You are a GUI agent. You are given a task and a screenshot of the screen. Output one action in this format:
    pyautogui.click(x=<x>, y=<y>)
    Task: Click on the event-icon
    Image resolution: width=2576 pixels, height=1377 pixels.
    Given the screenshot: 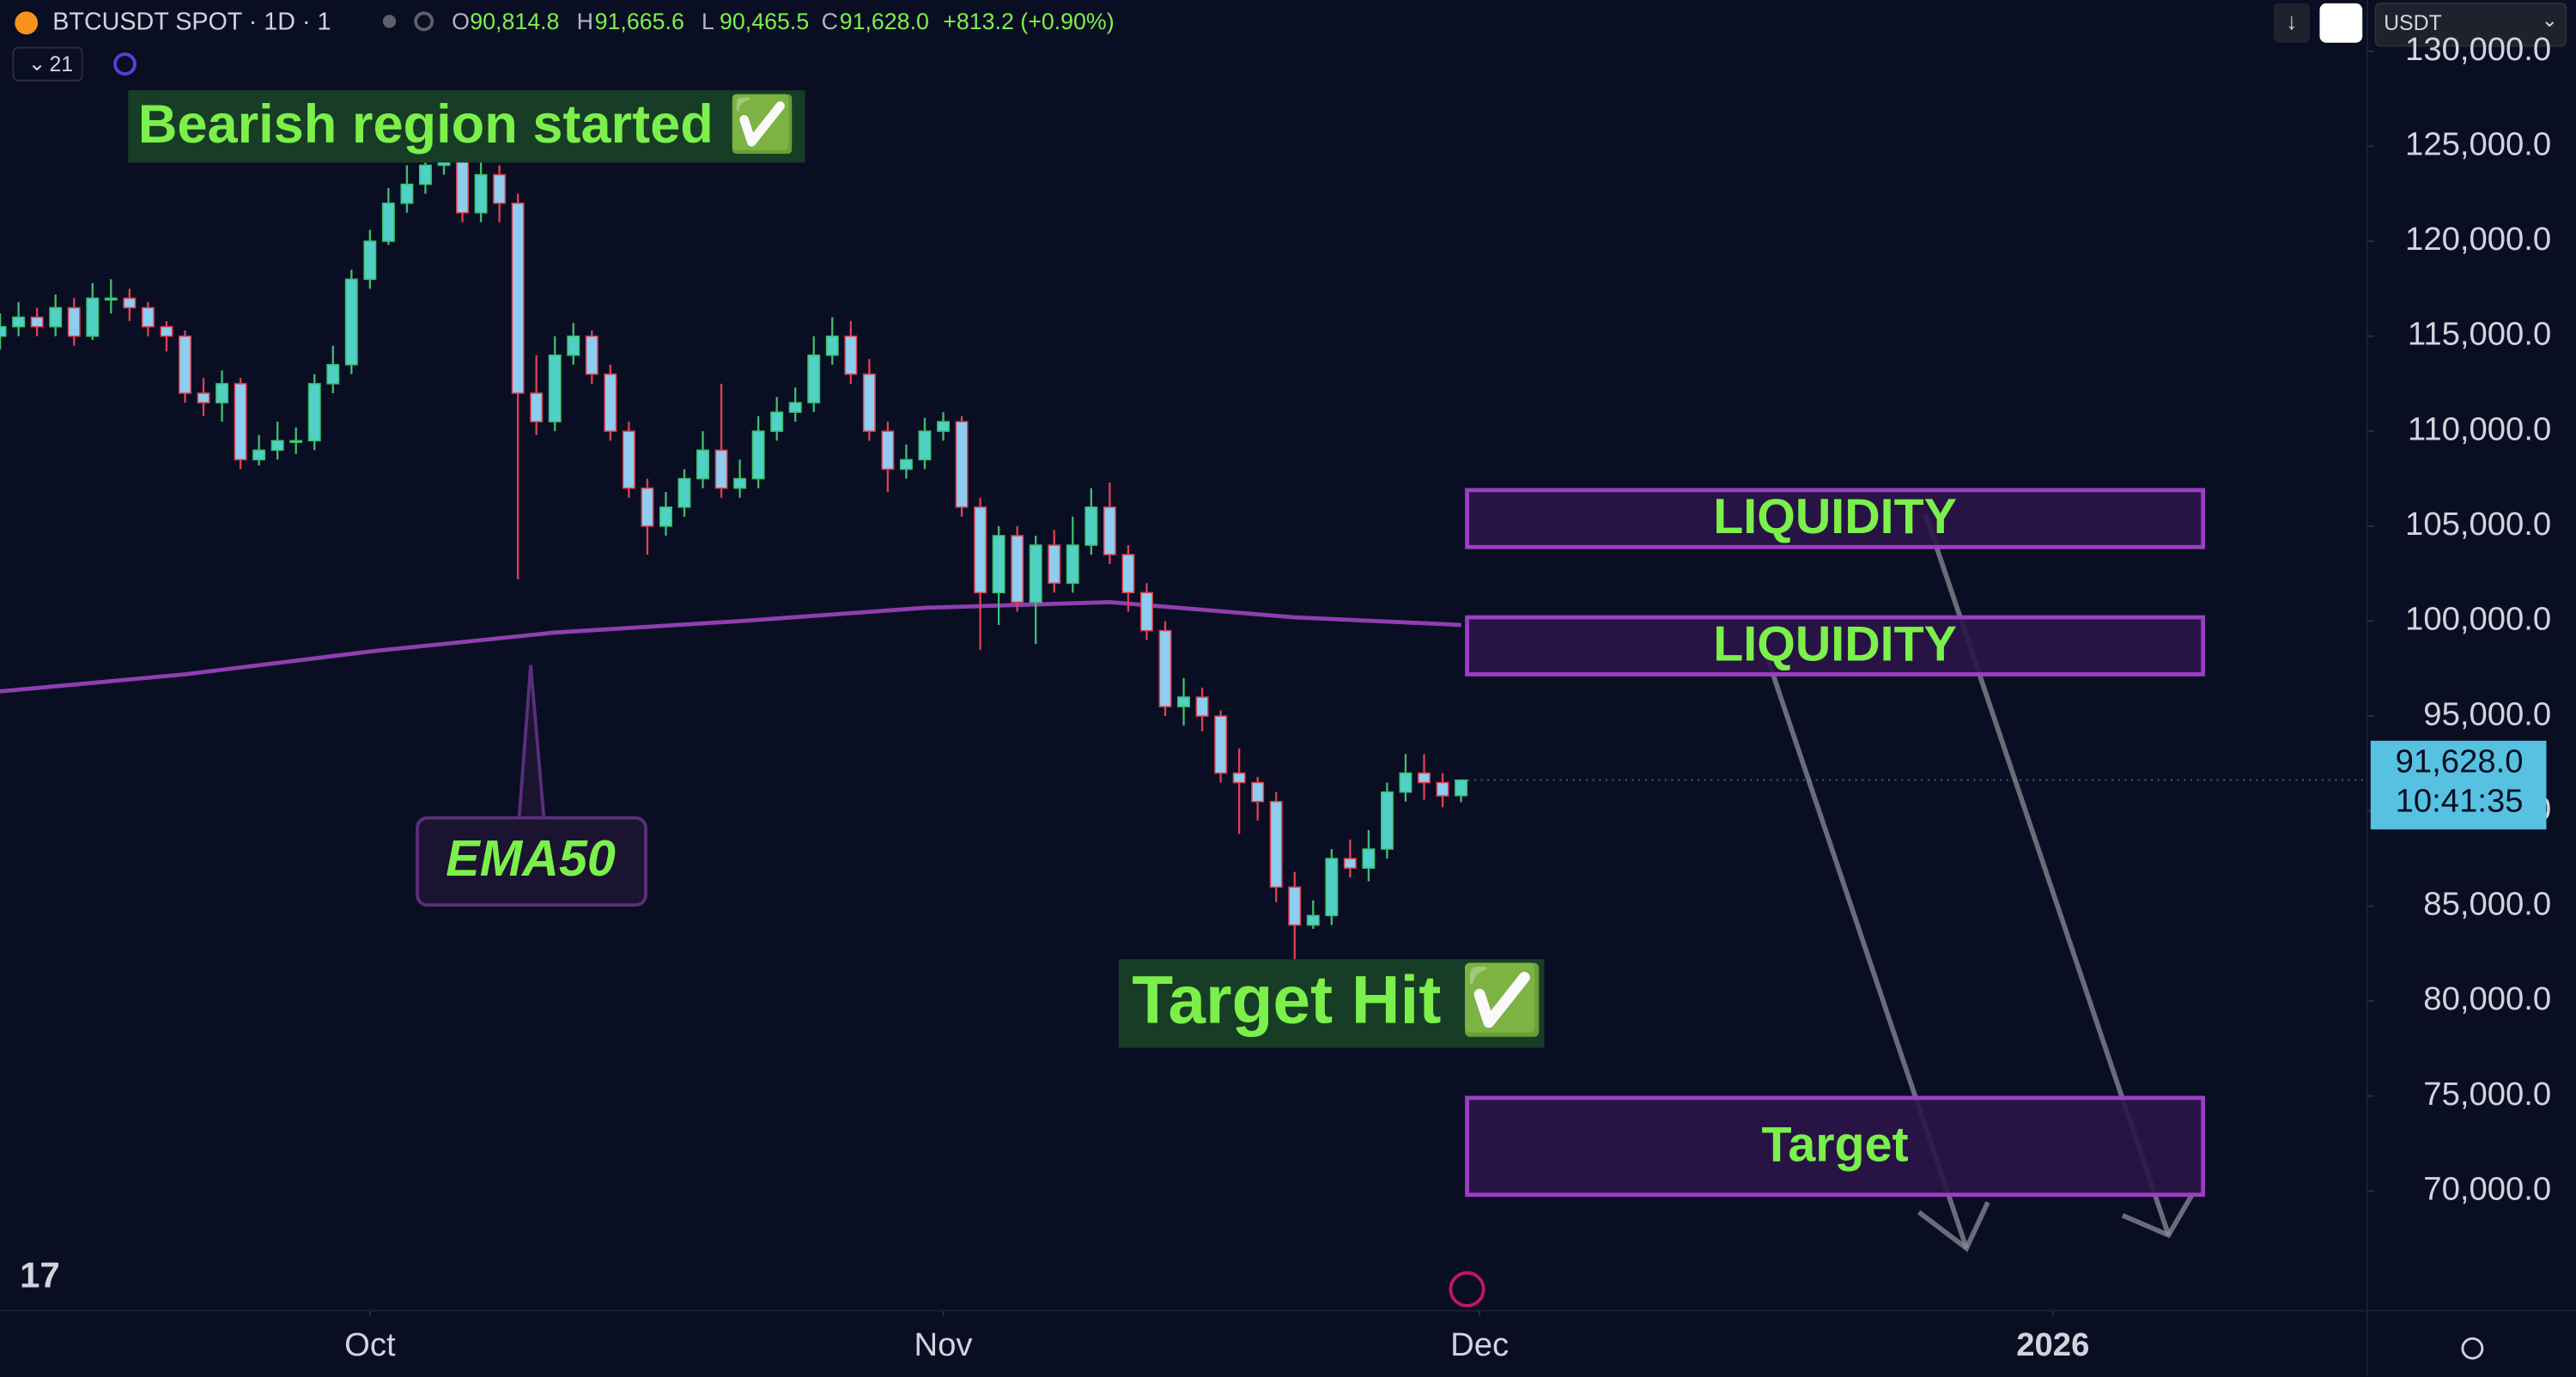 What is the action you would take?
    pyautogui.click(x=1467, y=1289)
    